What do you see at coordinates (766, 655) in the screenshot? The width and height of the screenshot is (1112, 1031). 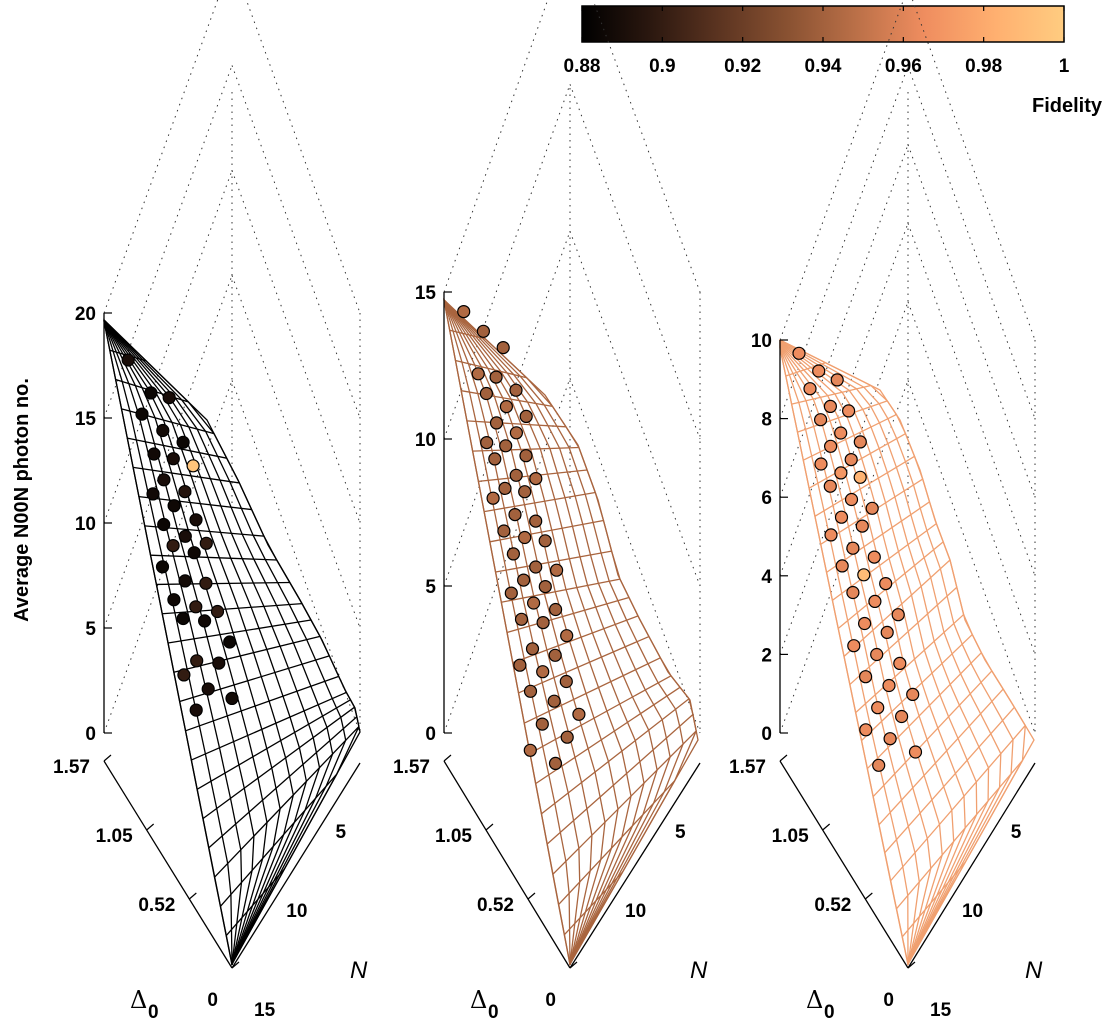 I see `z-tick-label: 2` at bounding box center [766, 655].